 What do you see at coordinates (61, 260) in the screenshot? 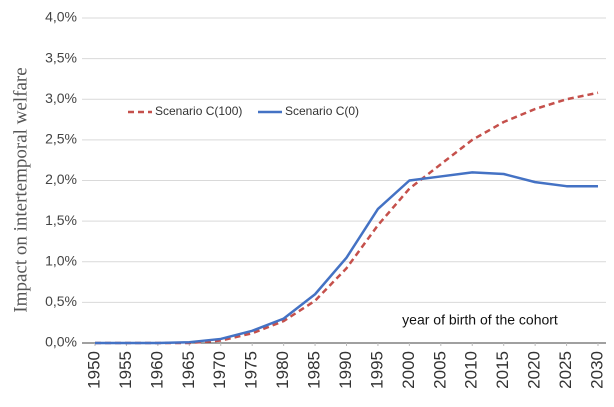
I see `y-tick-label: 1,0%` at bounding box center [61, 260].